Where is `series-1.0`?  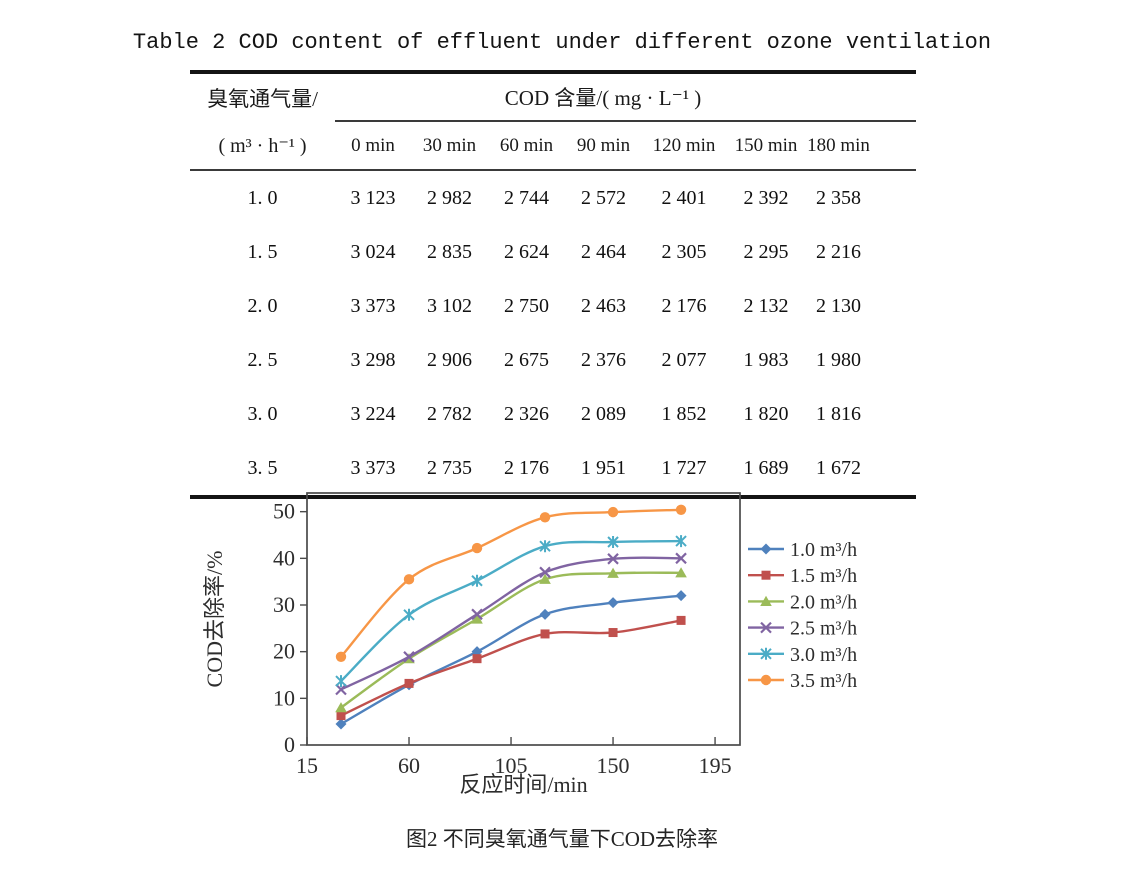 series-1.0 is located at coordinates (511, 660).